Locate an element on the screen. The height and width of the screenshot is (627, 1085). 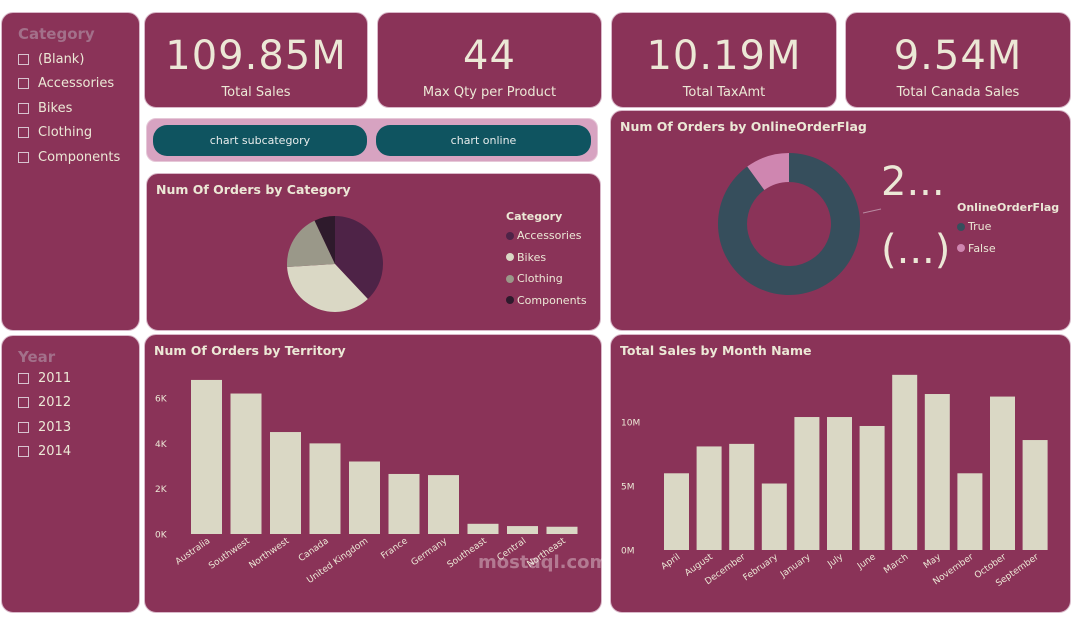
pie-slice-clothing is located at coordinates (311, 244).